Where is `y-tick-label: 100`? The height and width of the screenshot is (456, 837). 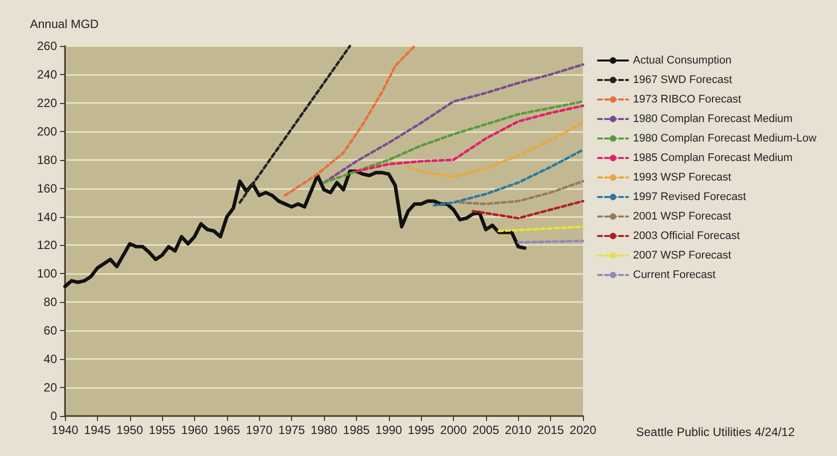 y-tick-label: 100 is located at coordinates (47, 273).